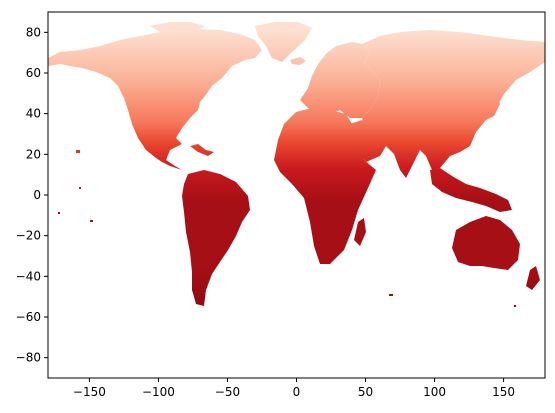 This screenshot has height=413, width=555. I want to click on greenland-landmass, so click(283, 42).